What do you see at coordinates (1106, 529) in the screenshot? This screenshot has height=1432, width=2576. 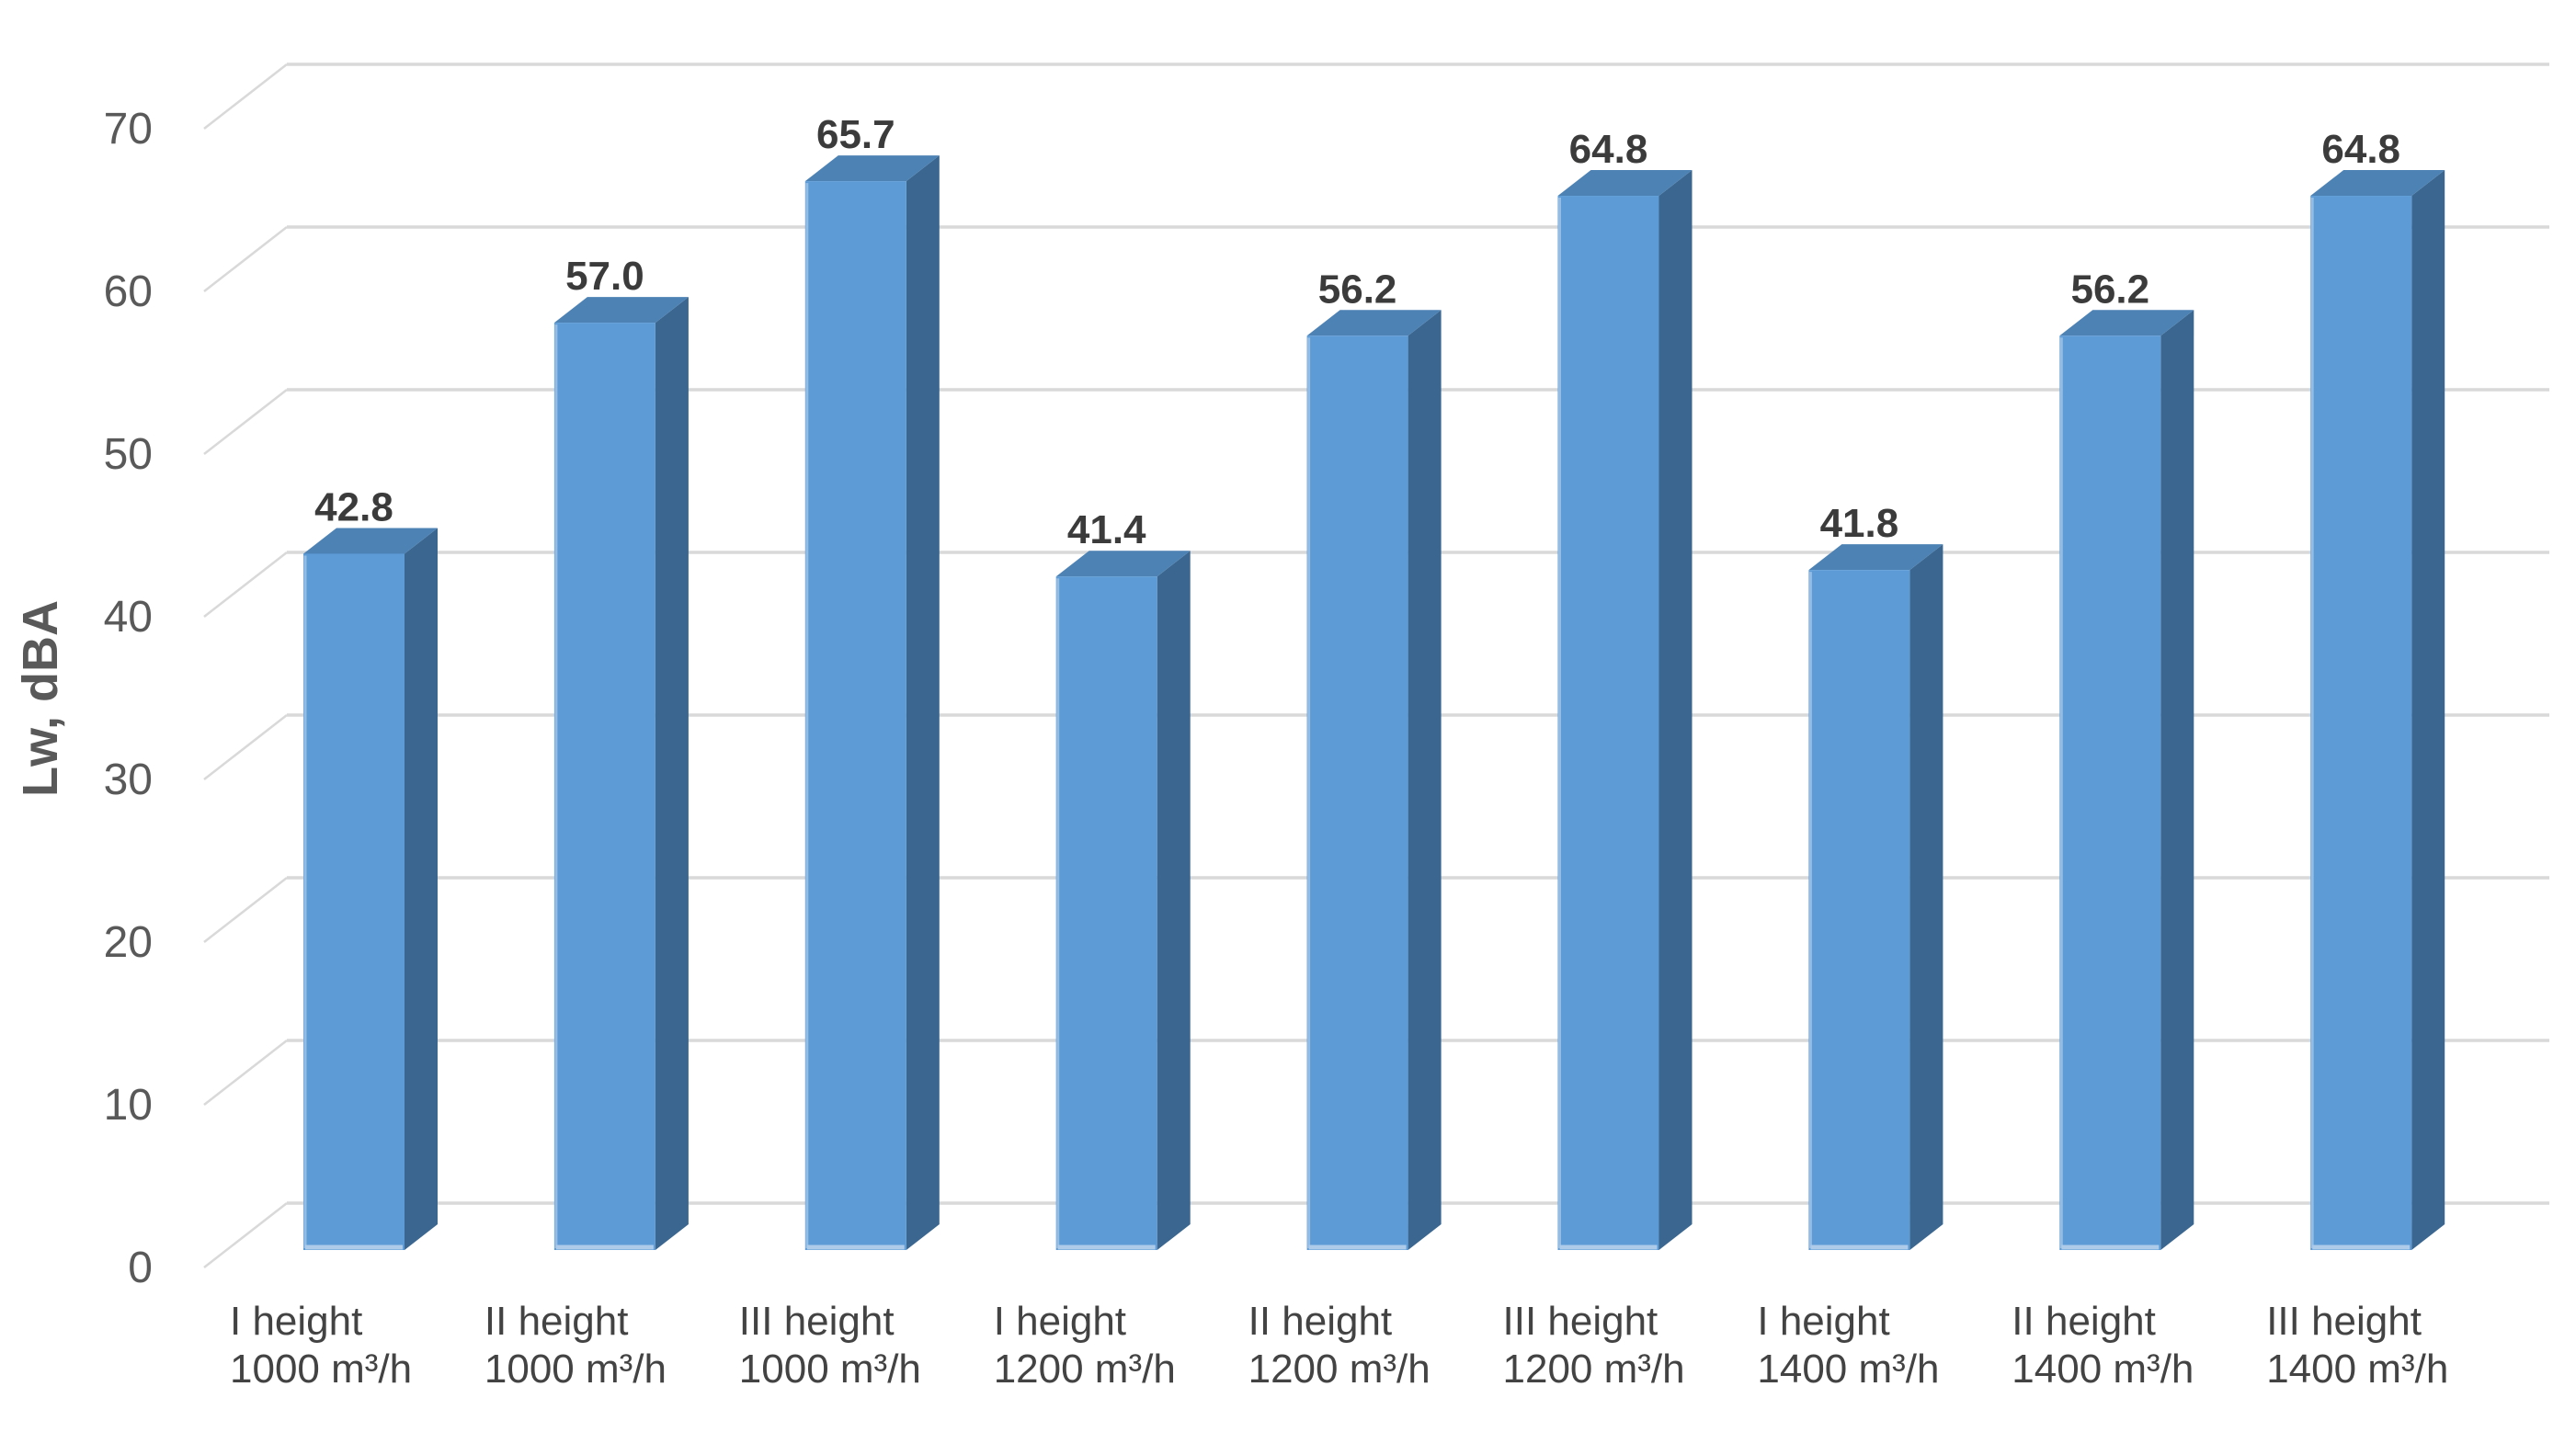 I see `bar-value-label: 41.4` at bounding box center [1106, 529].